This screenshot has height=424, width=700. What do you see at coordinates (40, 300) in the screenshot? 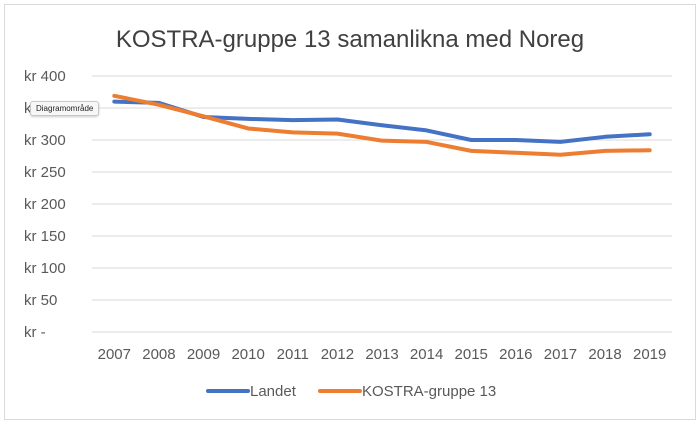
I see `y-tick-label: kr 50` at bounding box center [40, 300].